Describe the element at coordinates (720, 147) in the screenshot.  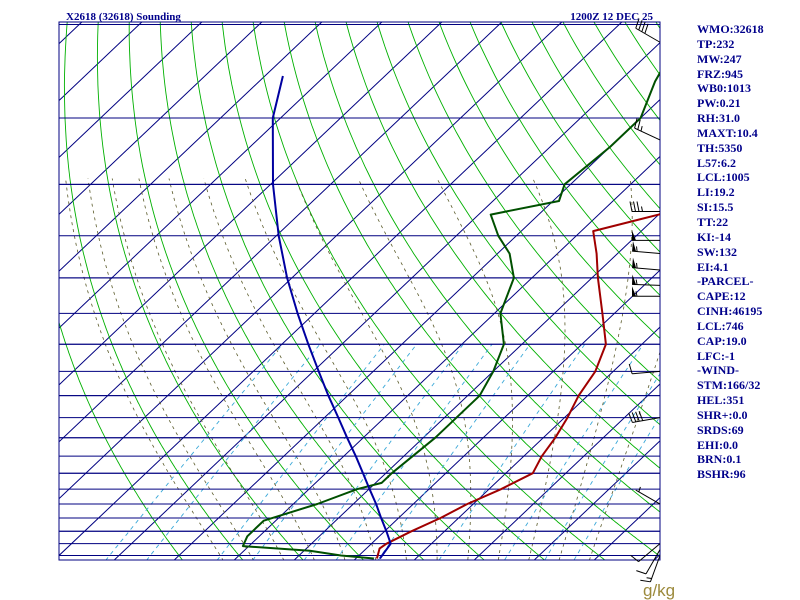
I see `index-item: TH:5350` at that location.